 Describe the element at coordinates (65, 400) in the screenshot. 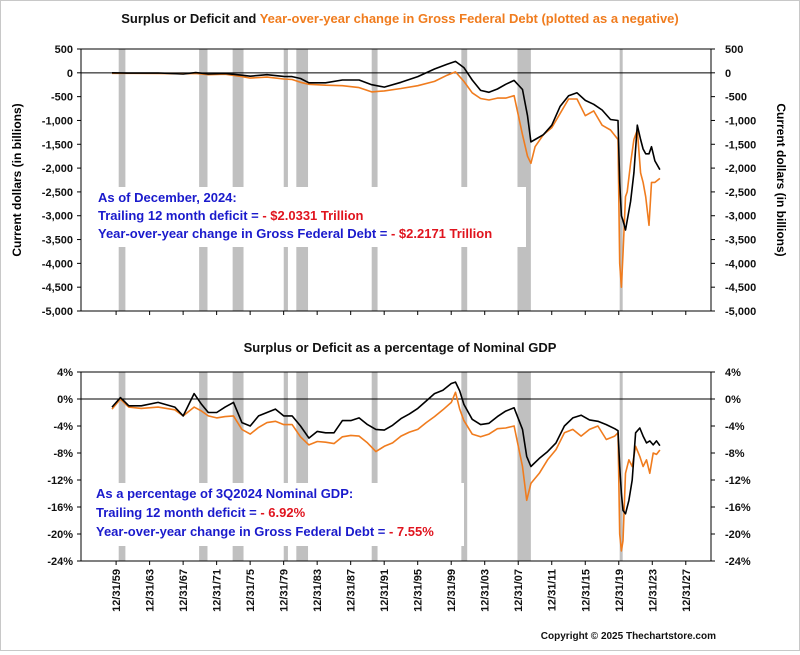

I see `y-tick-label-left: 0%` at that location.